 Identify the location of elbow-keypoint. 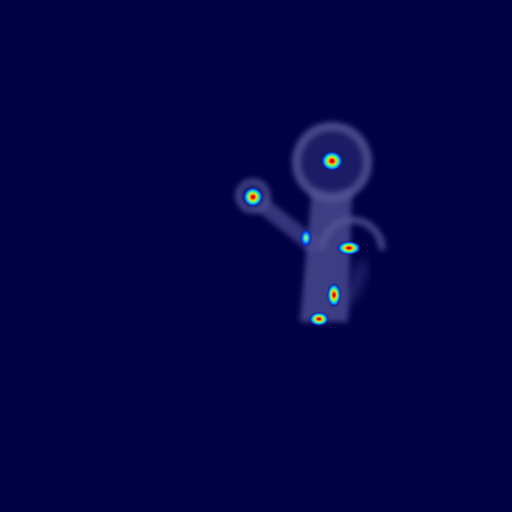
(306, 238).